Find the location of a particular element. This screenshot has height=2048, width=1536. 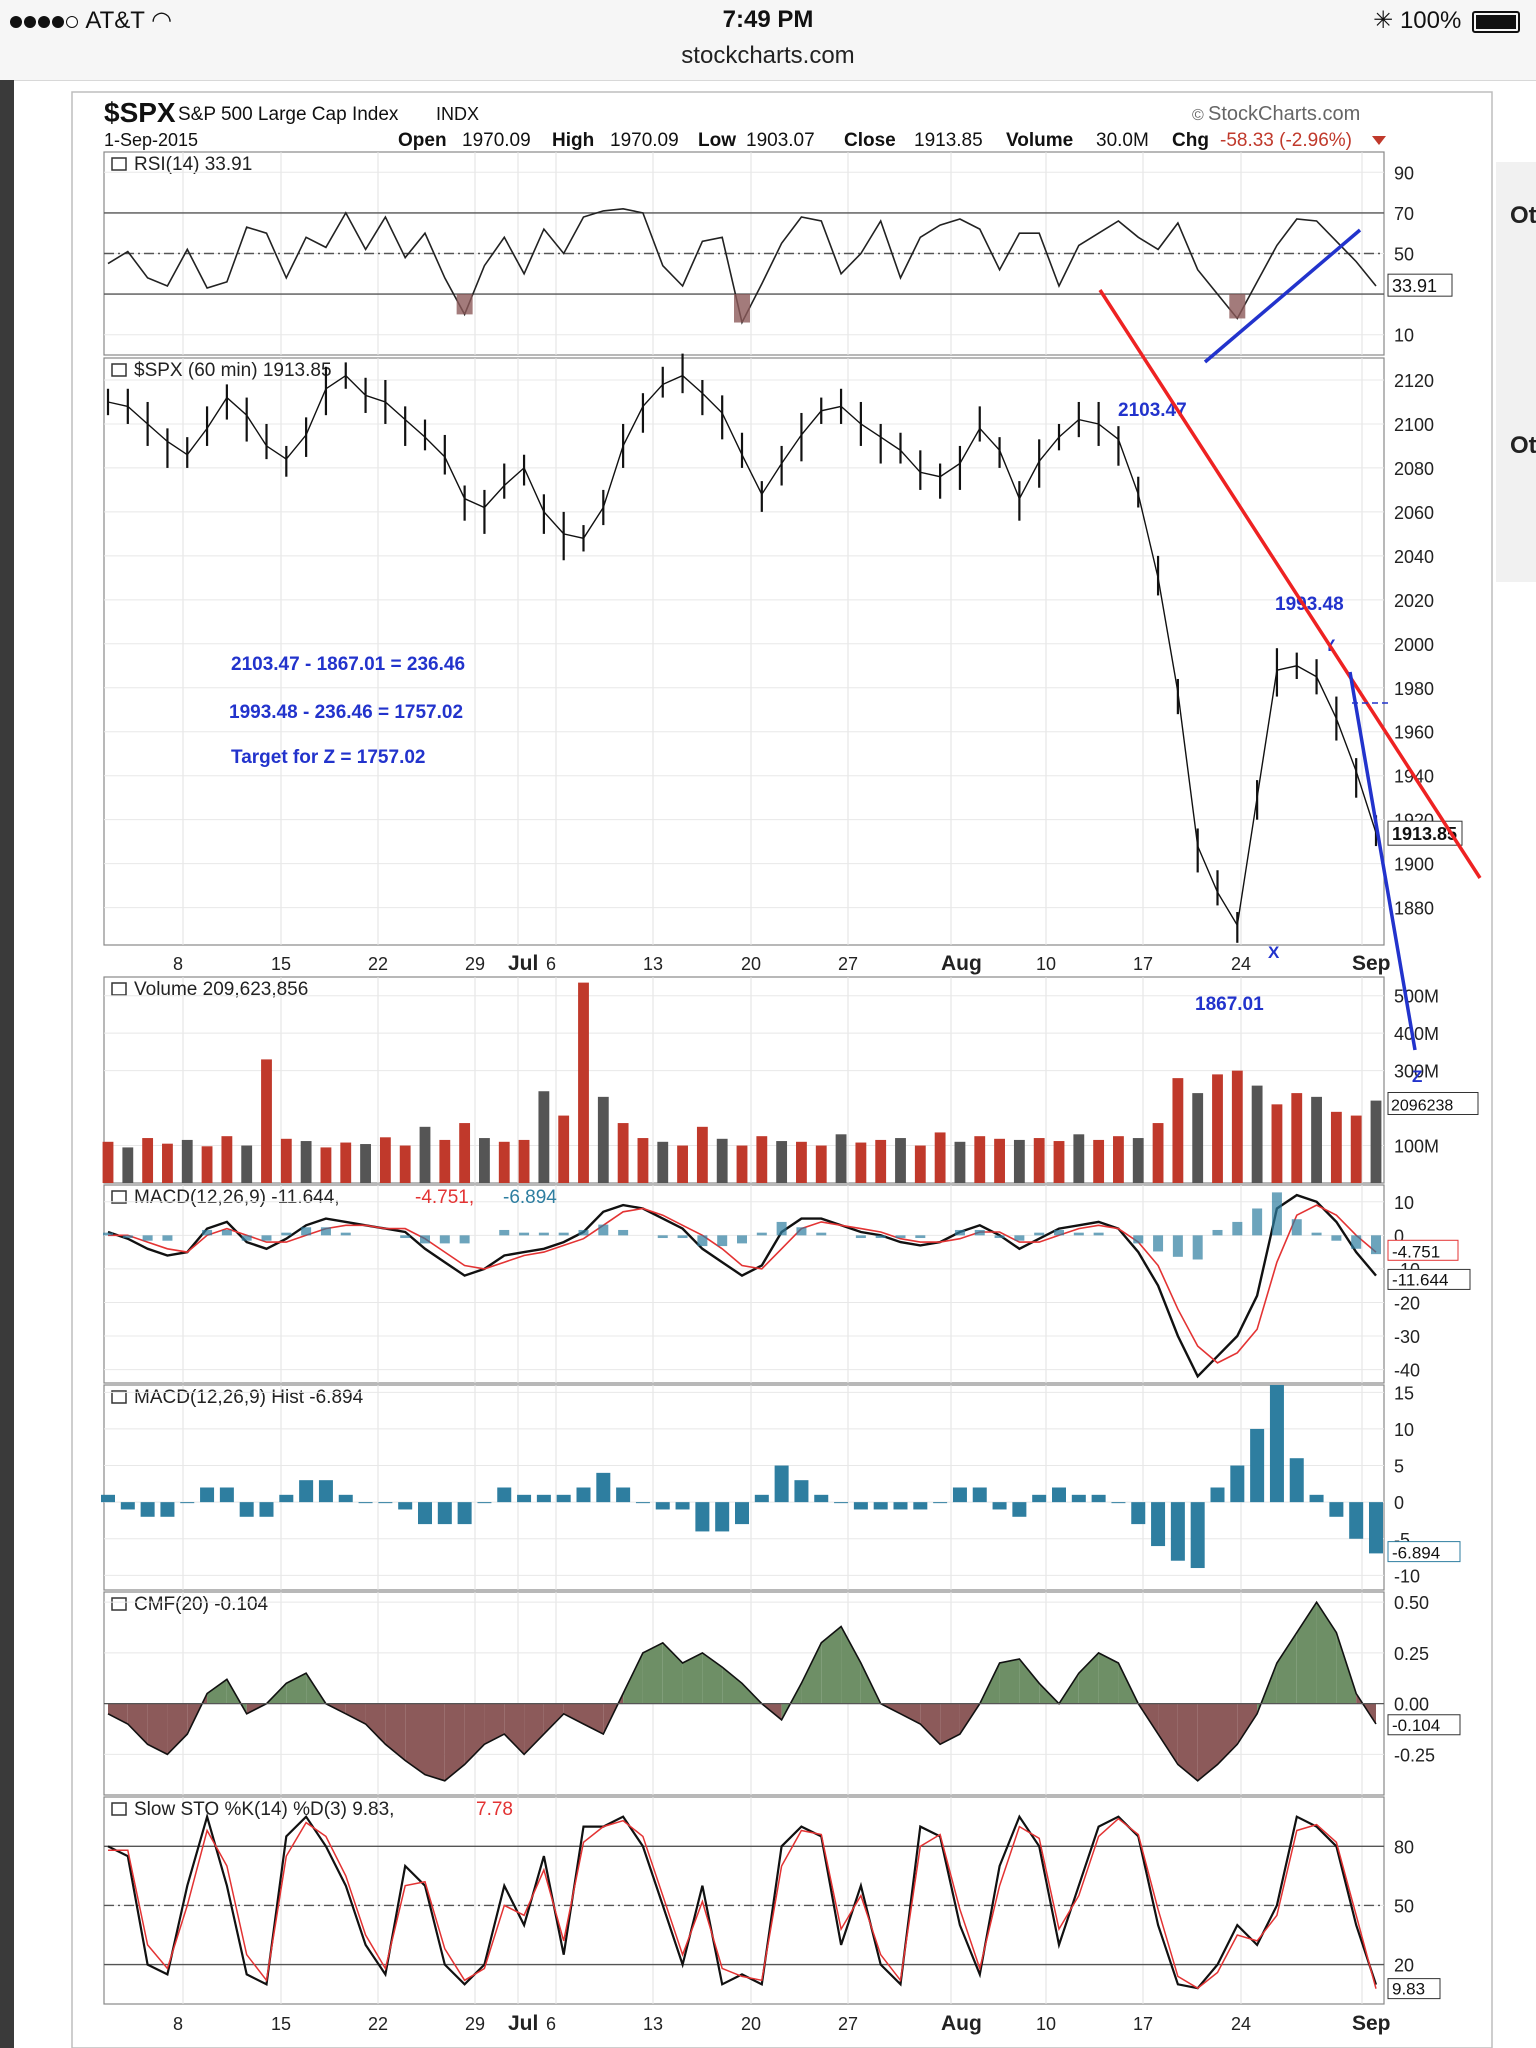

sto-xtick: Aug is located at coordinates (961, 2023).